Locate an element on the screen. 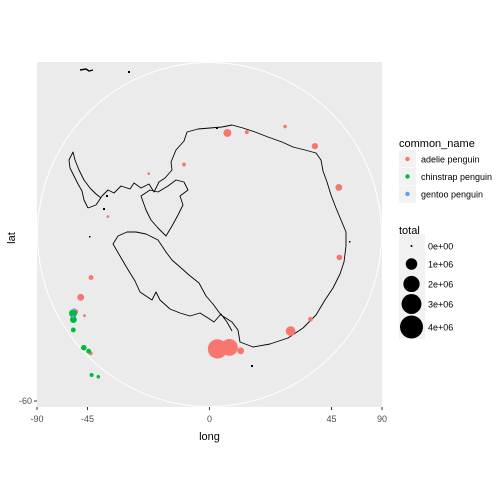 The height and width of the screenshot is (504, 504). x-tick-label: 0 is located at coordinates (209, 419).